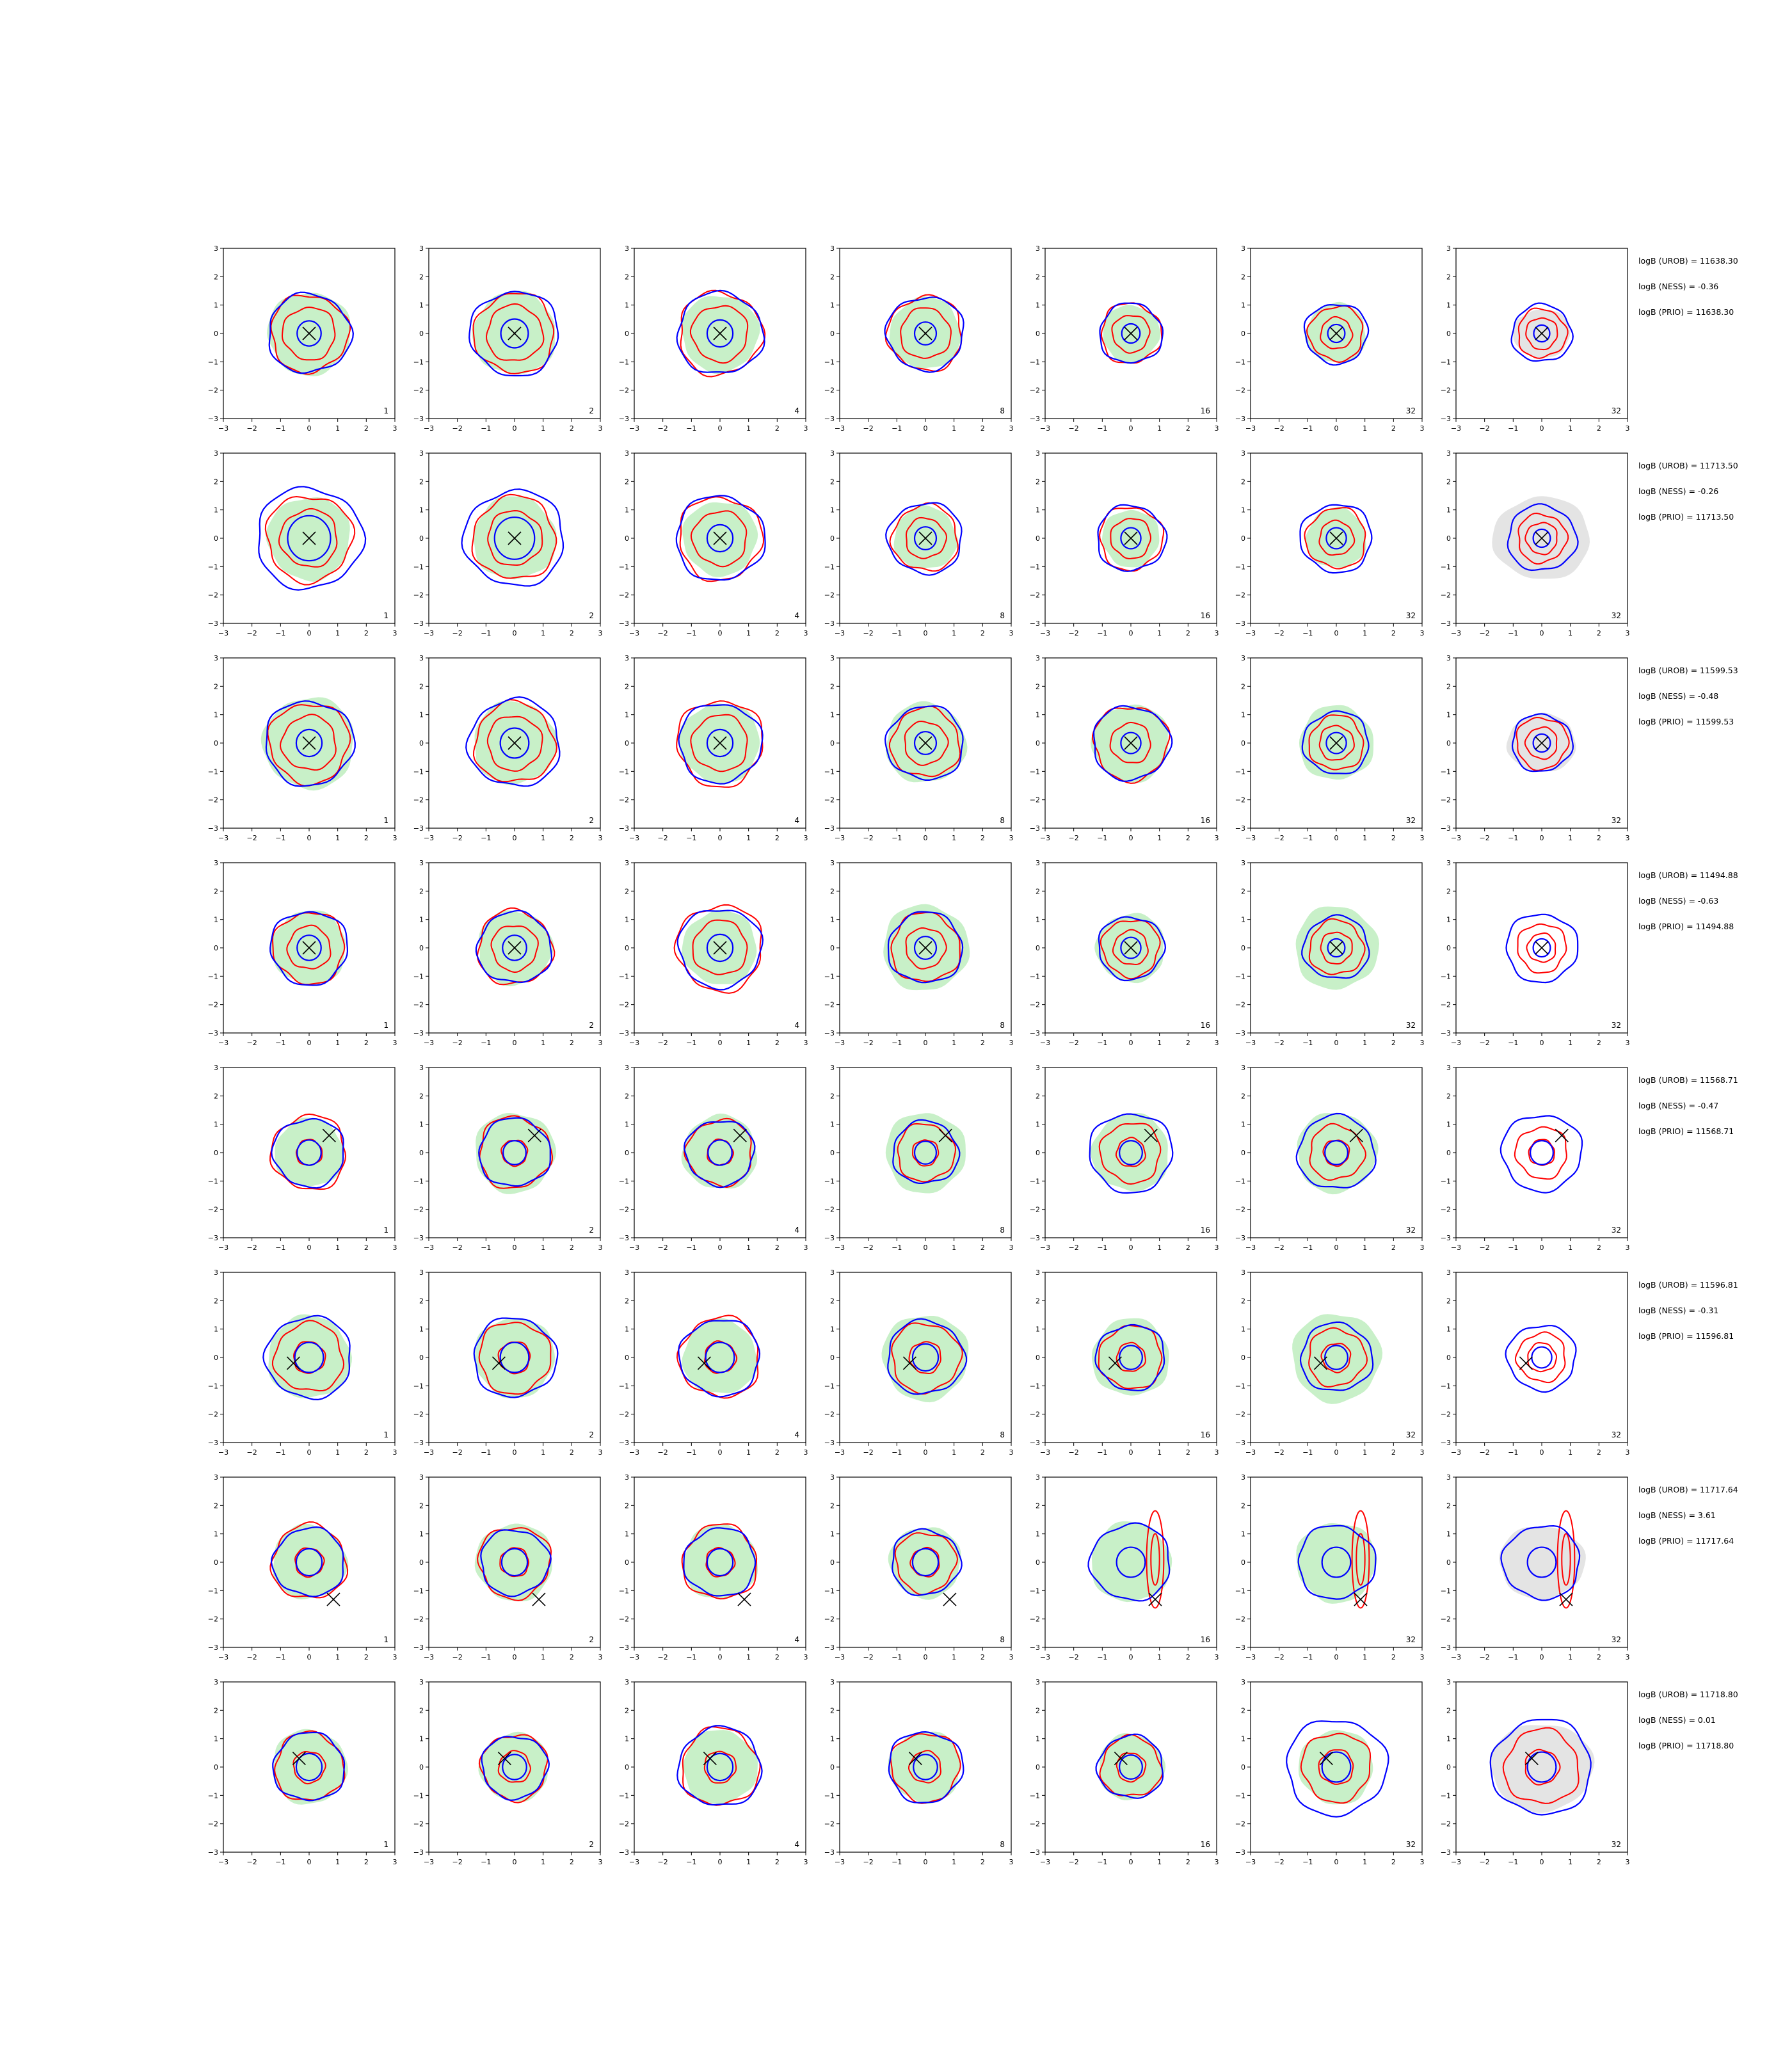 The height and width of the screenshot is (2048, 1792). What do you see at coordinates (591, 820) in the screenshot?
I see `panel-label: 2` at bounding box center [591, 820].